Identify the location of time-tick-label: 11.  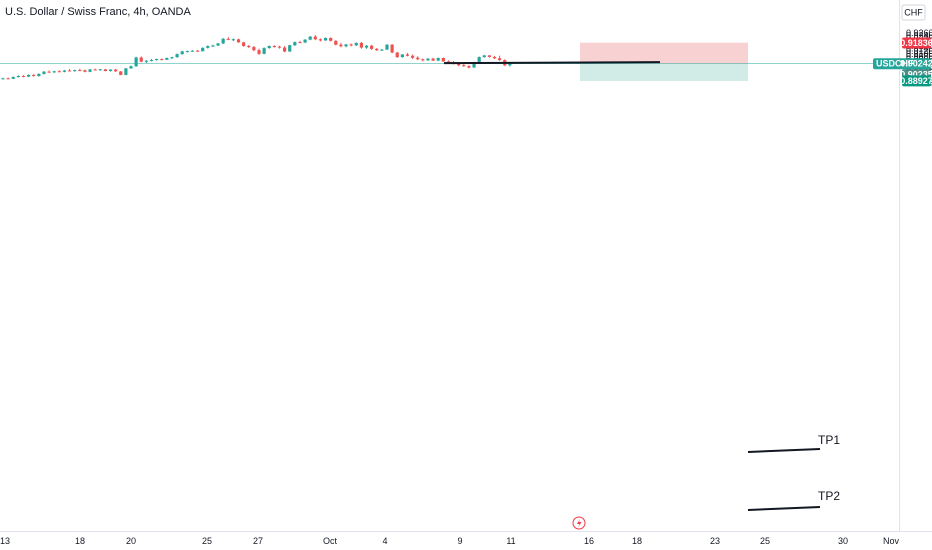
(510, 541).